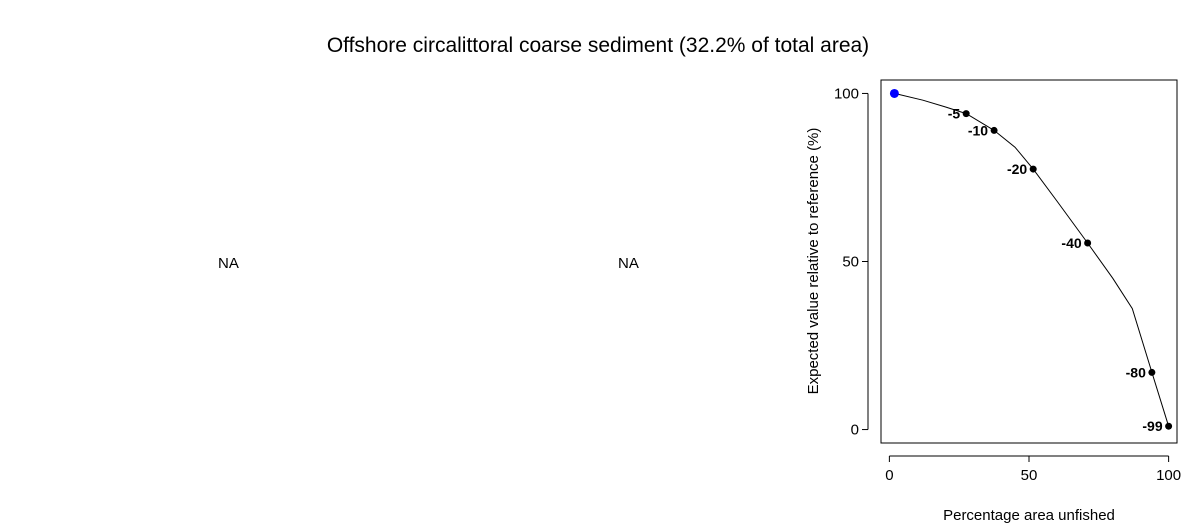 The width and height of the screenshot is (1200, 525). What do you see at coordinates (978, 130) in the screenshot?
I see `point-label-2: -10` at bounding box center [978, 130].